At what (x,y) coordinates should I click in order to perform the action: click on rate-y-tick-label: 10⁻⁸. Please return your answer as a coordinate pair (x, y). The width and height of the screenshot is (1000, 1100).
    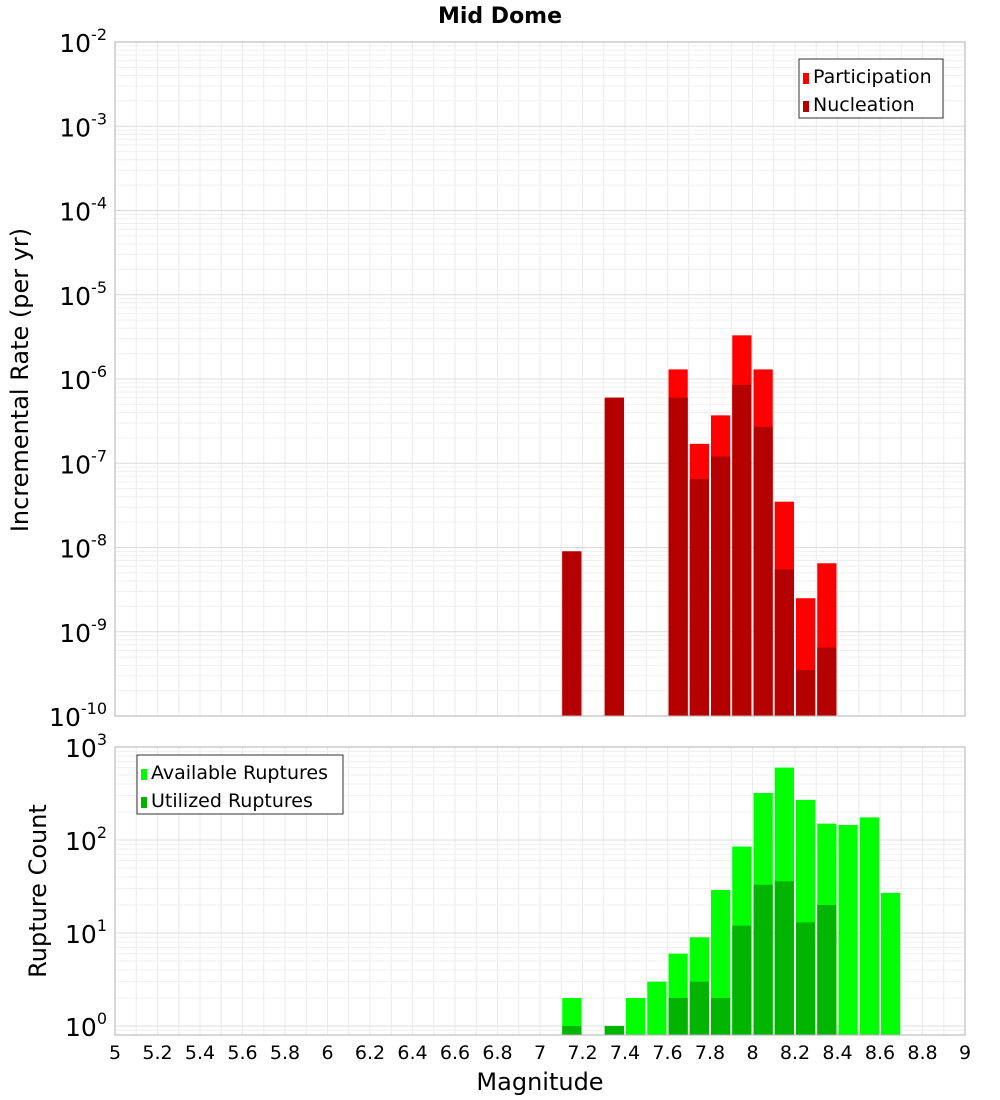
    Looking at the image, I should click on (83, 547).